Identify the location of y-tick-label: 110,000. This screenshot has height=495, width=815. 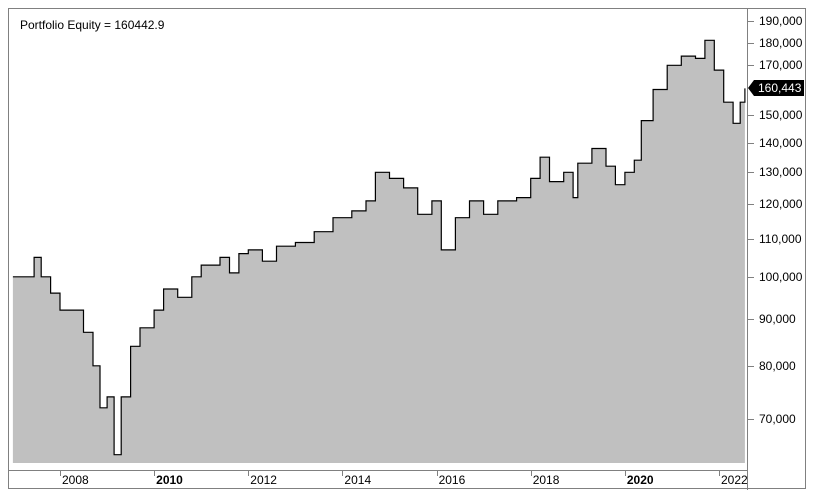
(780, 238).